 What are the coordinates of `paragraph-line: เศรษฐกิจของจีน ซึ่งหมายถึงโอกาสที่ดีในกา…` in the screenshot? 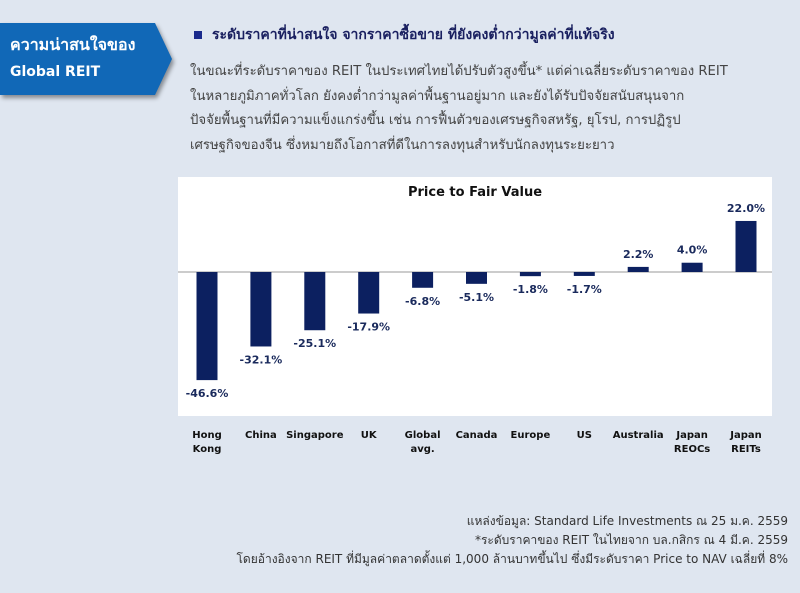 It's located at (402, 145).